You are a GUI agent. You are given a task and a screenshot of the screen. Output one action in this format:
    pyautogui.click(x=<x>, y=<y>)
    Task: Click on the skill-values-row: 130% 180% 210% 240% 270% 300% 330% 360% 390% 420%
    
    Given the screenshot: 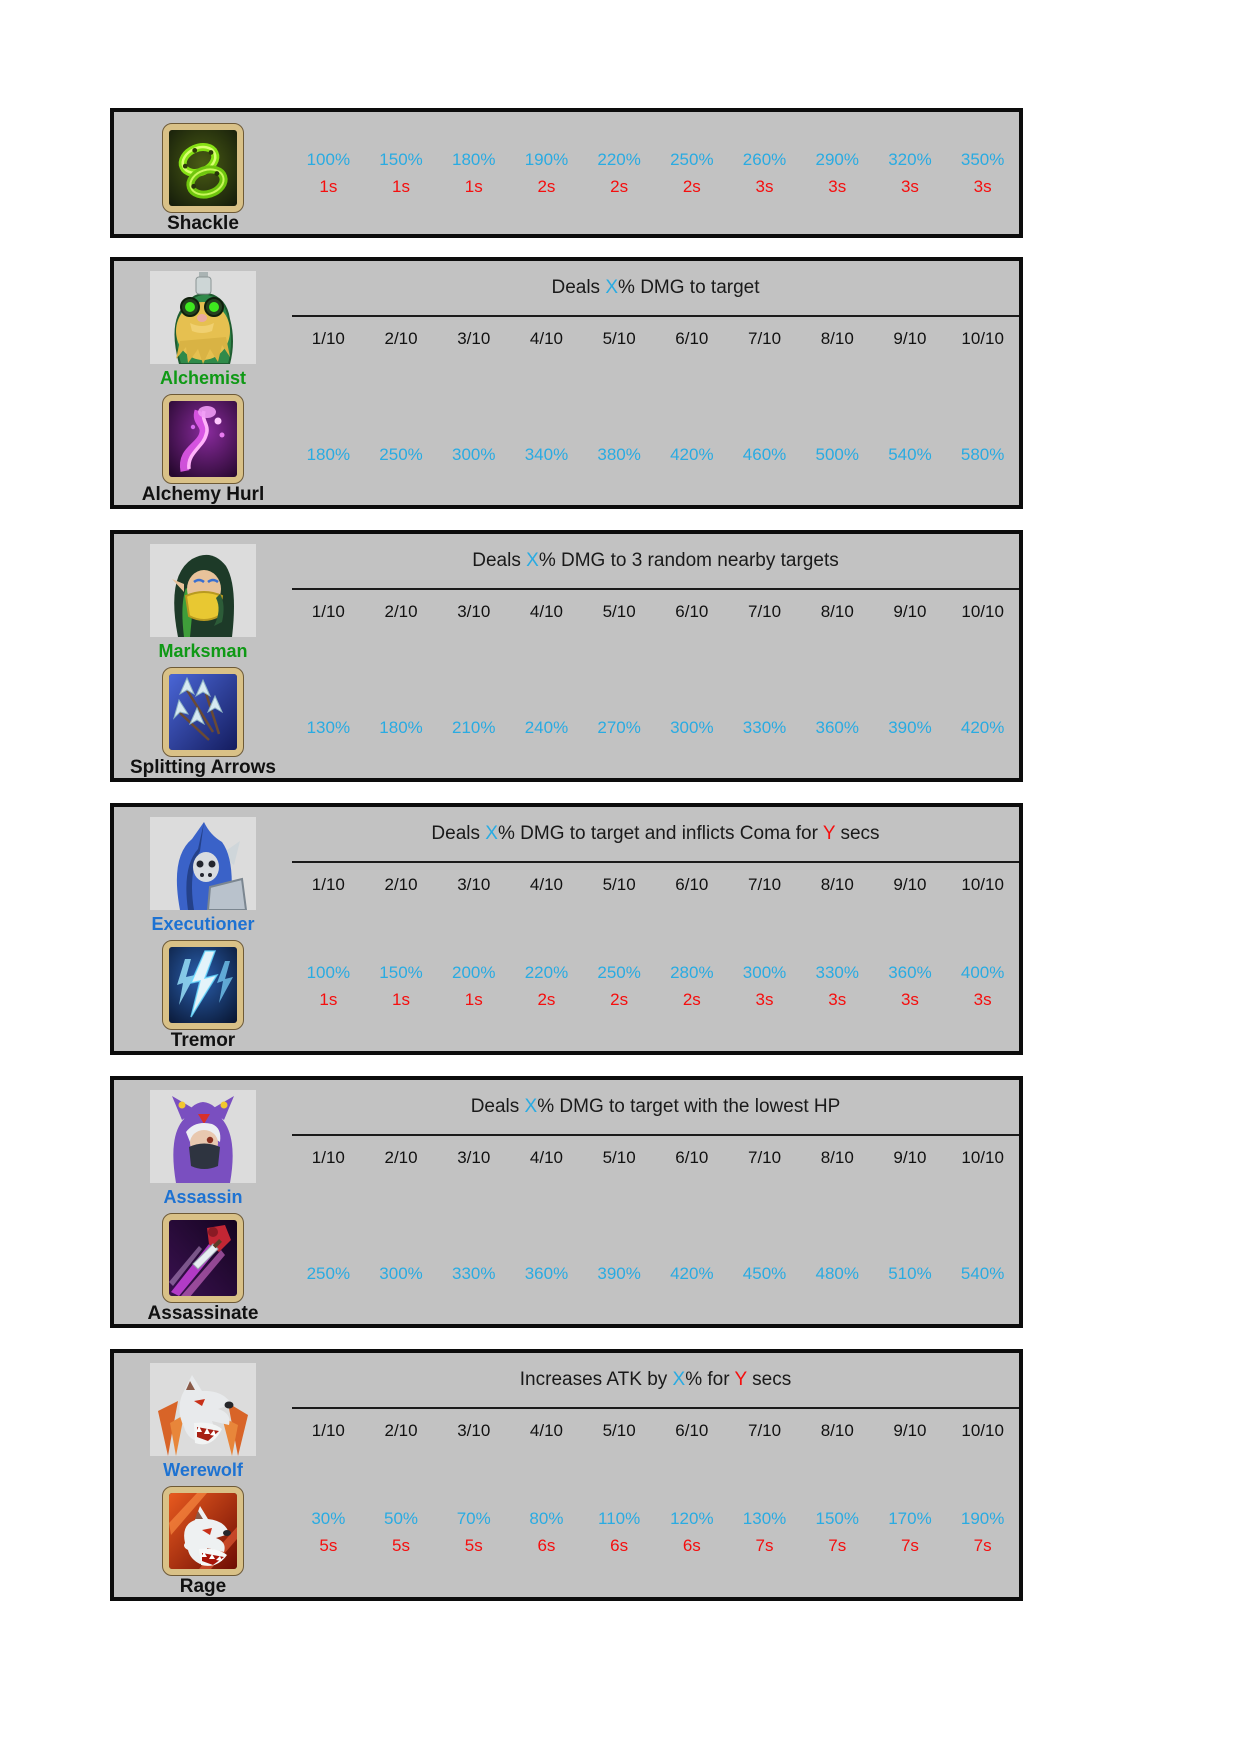 What is the action you would take?
    pyautogui.click(x=655, y=728)
    